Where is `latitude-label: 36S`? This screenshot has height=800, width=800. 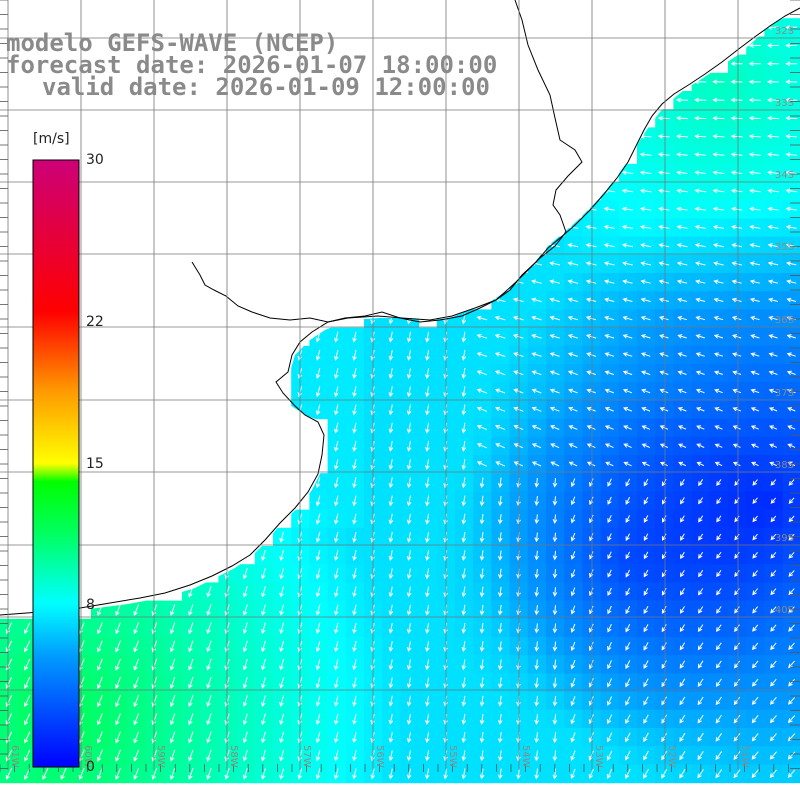 latitude-label: 36S is located at coordinates (784, 320).